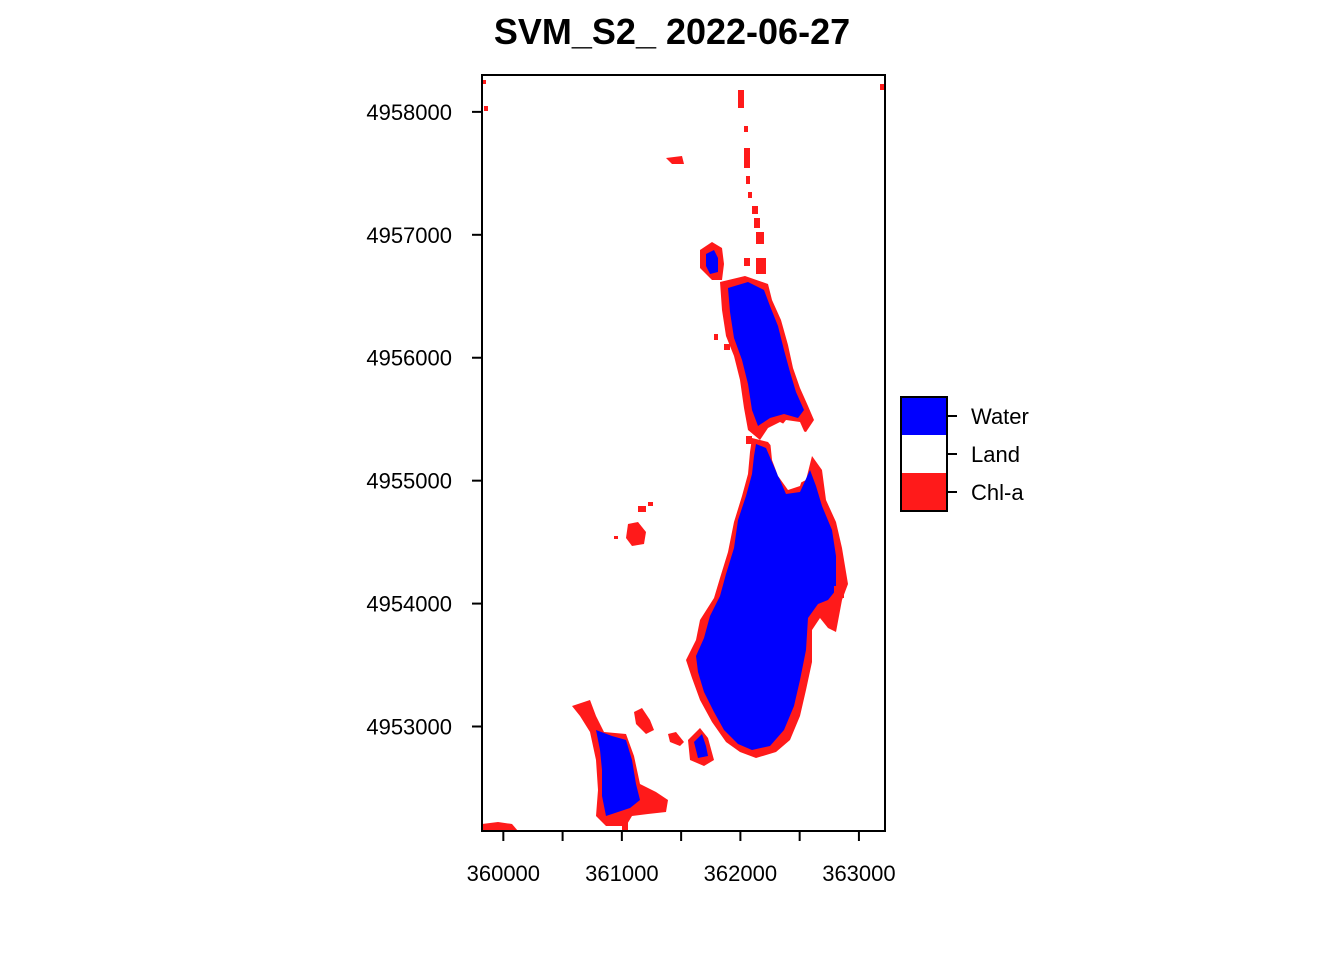  What do you see at coordinates (924, 416) in the screenshot?
I see `legend-swatch-water` at bounding box center [924, 416].